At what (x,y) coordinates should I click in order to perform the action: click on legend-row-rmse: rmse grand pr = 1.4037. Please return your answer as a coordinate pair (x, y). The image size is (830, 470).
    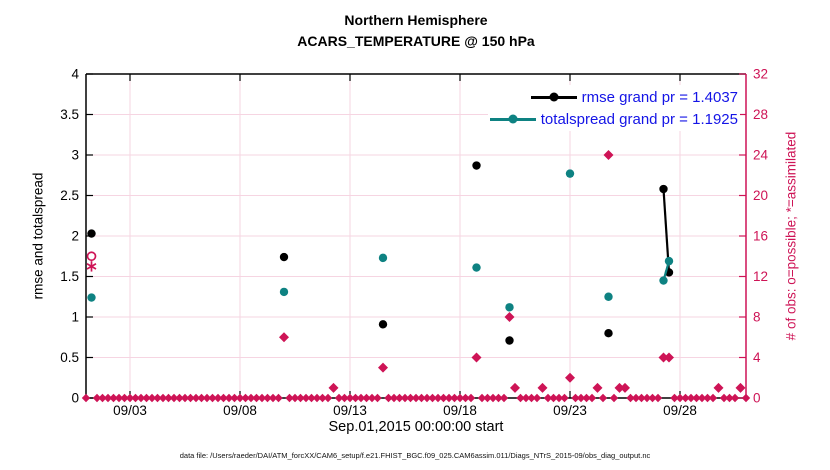
    Looking at the image, I should click on (634, 97).